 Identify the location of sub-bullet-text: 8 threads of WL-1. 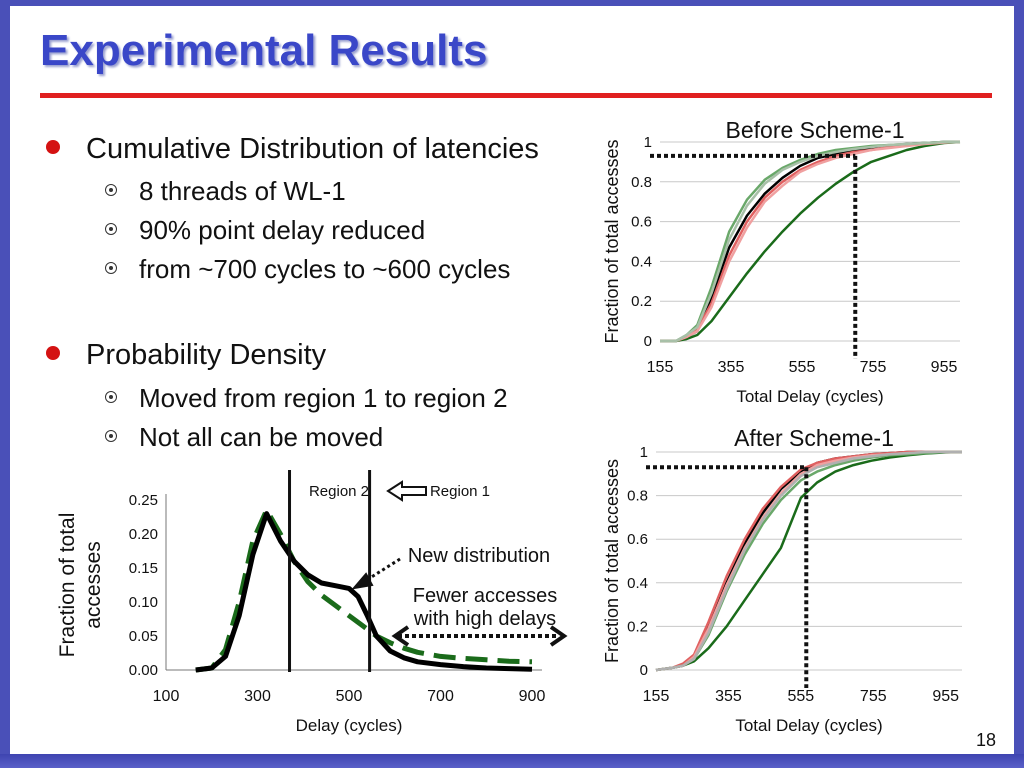
(242, 191).